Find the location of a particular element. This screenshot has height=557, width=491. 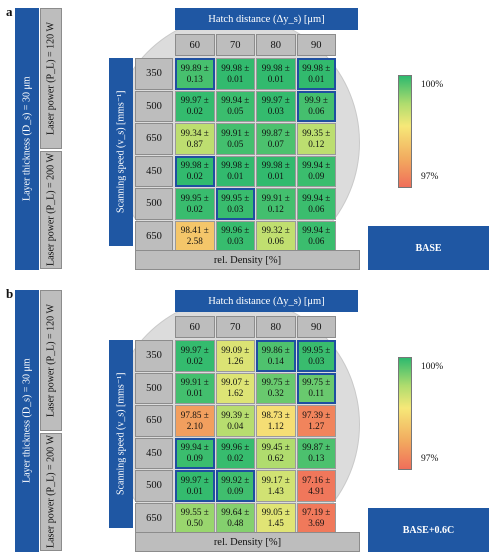

cell-value: 99.17 ± is located at coordinates (275, 479).